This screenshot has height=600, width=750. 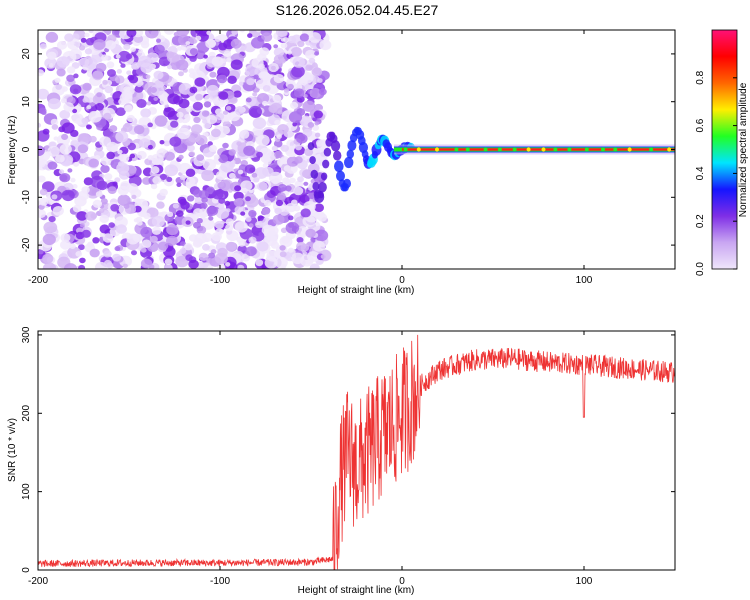 What do you see at coordinates (26, 244) in the screenshot?
I see `y-tick-label: -20` at bounding box center [26, 244].